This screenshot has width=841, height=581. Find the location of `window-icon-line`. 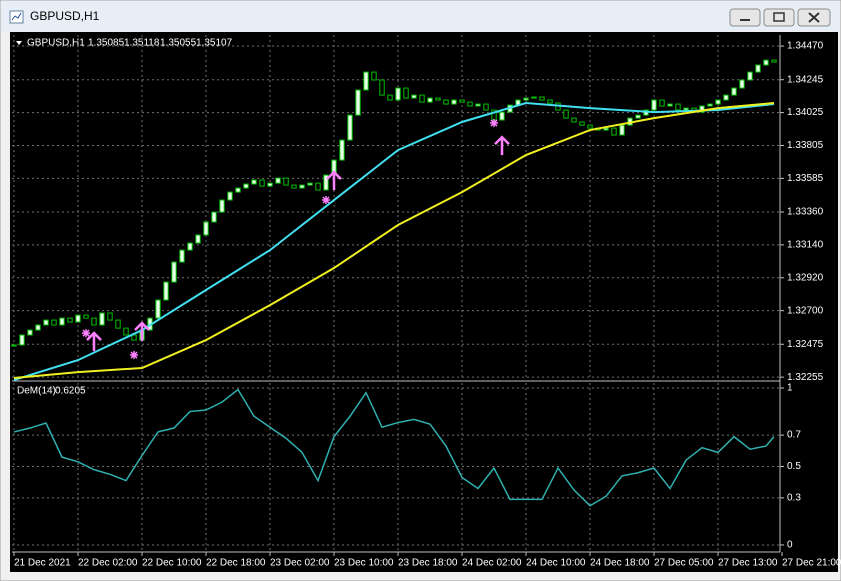

window-icon-line is located at coordinates (16, 16).